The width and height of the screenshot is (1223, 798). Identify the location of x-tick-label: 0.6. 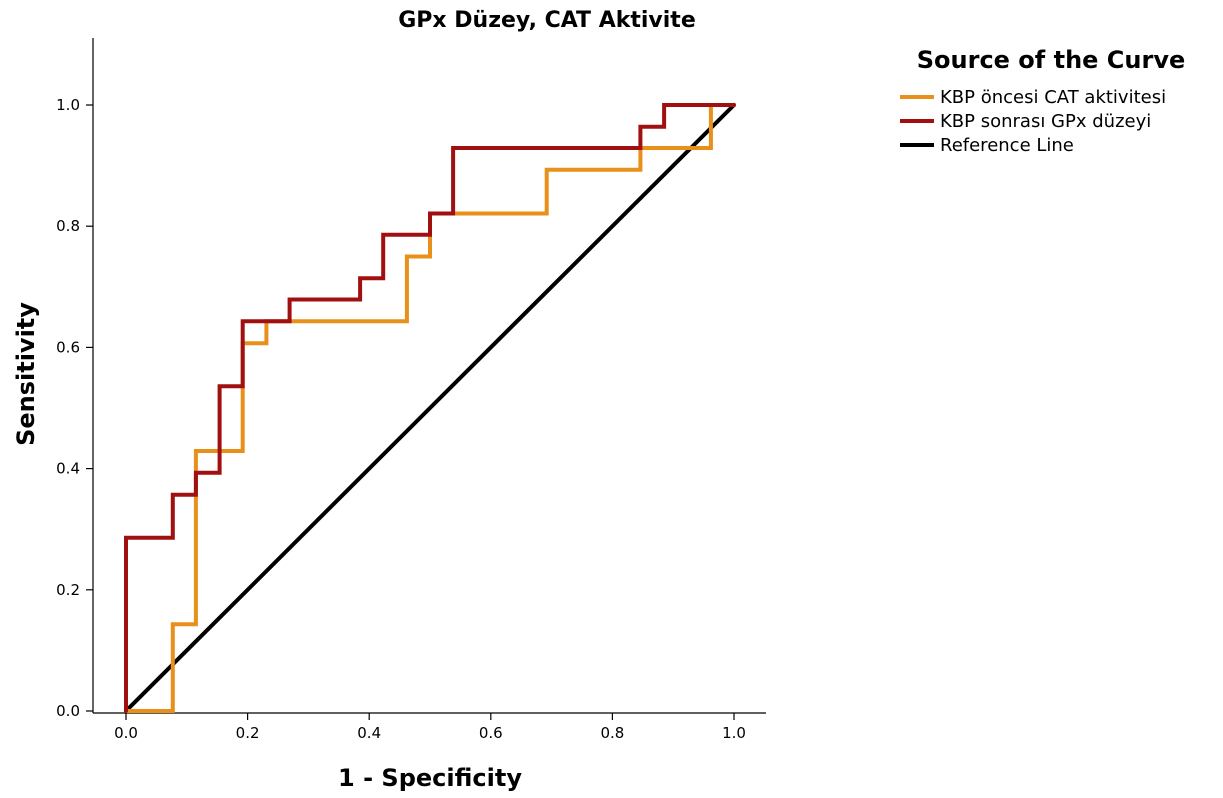
(491, 733).